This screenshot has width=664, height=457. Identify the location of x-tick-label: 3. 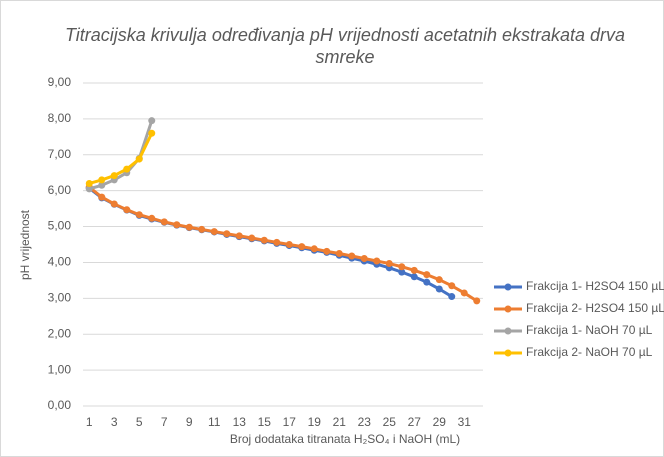
(114, 422).